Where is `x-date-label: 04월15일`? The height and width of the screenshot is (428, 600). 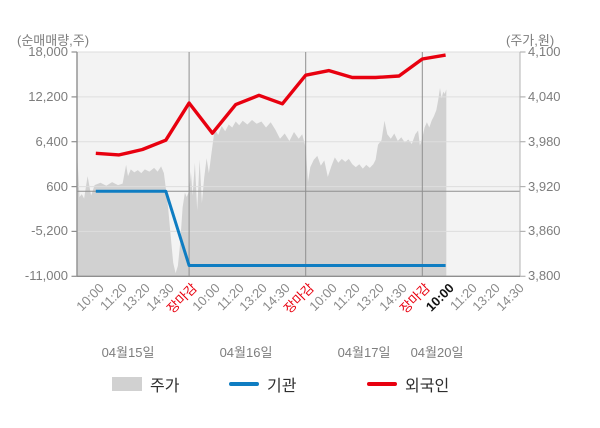
x-date-label: 04월15일 is located at coordinates (128, 352).